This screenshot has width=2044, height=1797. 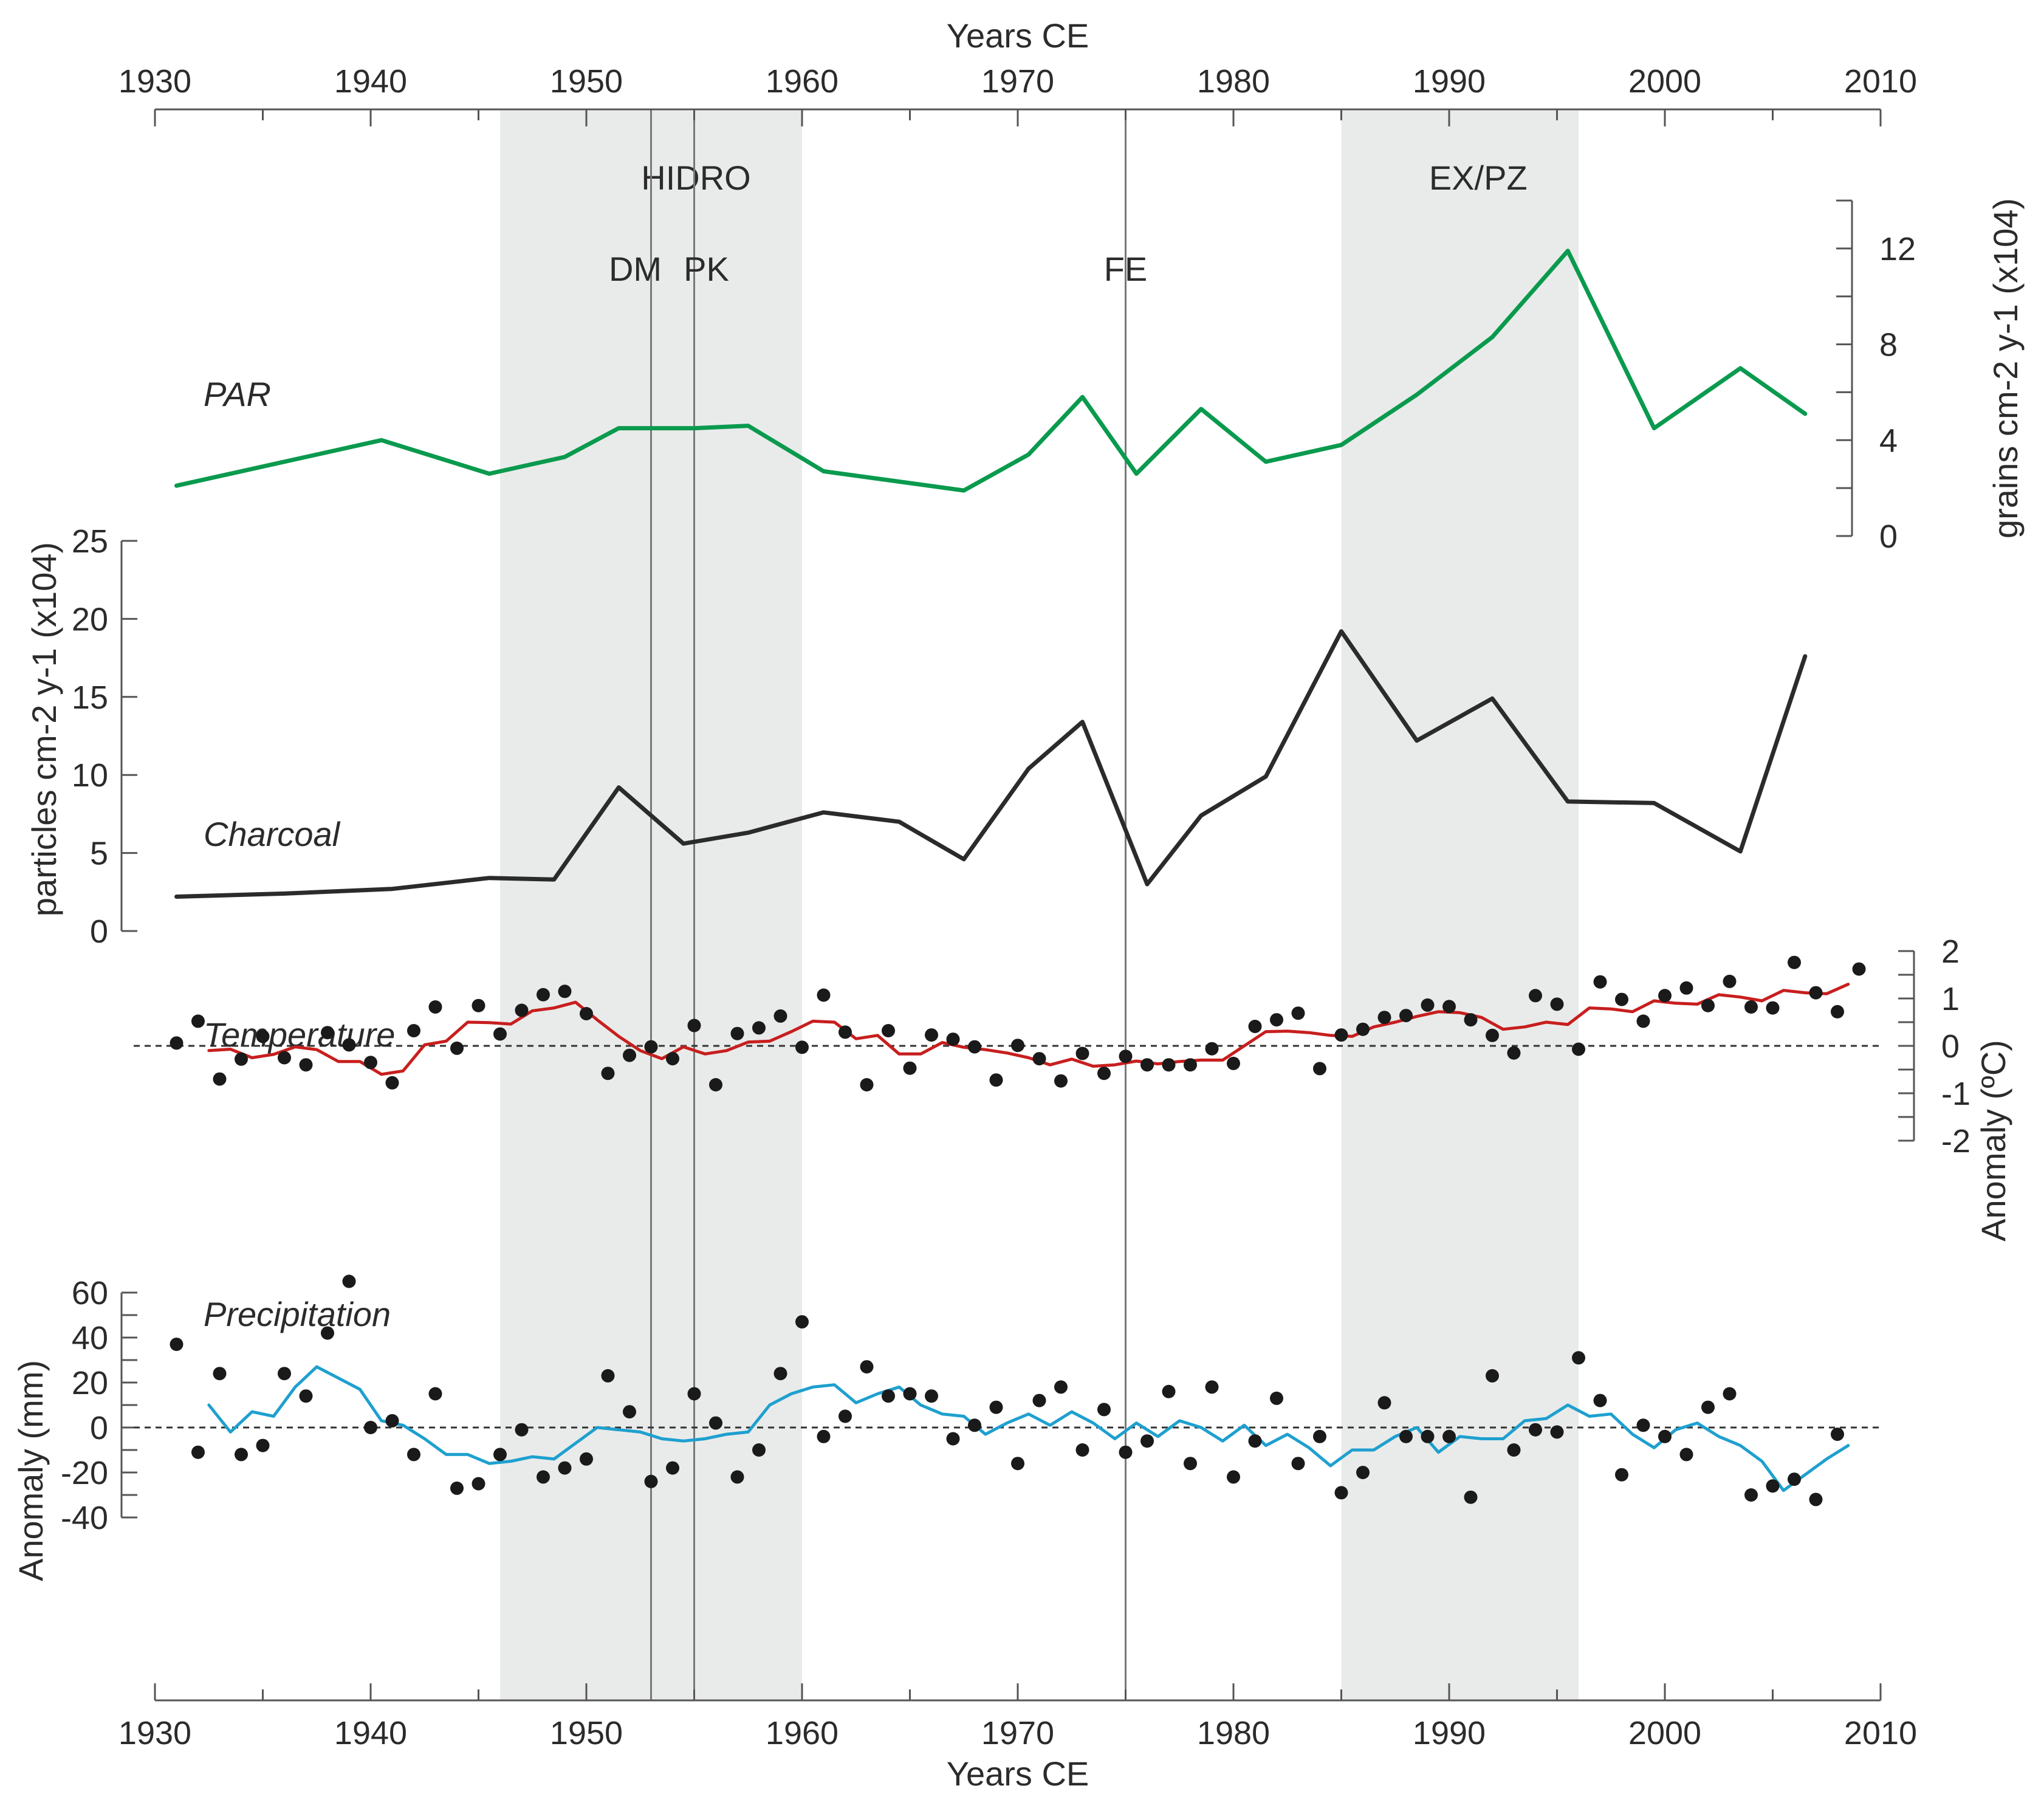 What do you see at coordinates (90, 1383) in the screenshot?
I see `precipitation-tick-label: 20` at bounding box center [90, 1383].